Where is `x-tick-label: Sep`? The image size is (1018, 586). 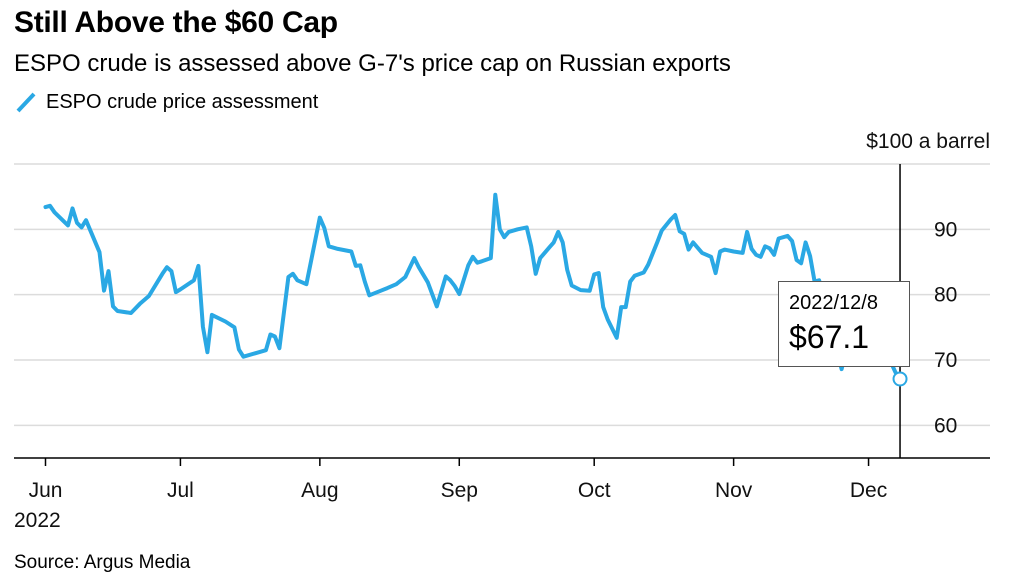
x-tick-label: Sep is located at coordinates (459, 490).